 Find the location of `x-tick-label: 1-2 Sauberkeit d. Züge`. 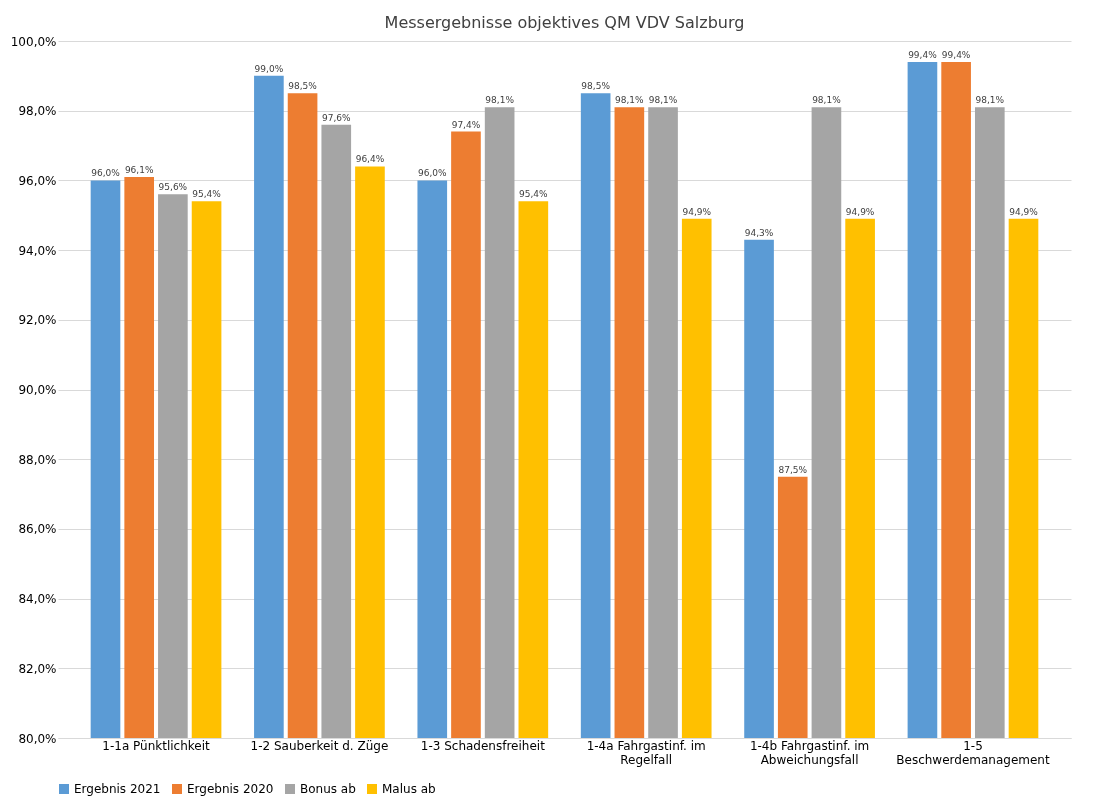

x-tick-label: 1-2 Sauberkeit d. Züge is located at coordinates (319, 745).